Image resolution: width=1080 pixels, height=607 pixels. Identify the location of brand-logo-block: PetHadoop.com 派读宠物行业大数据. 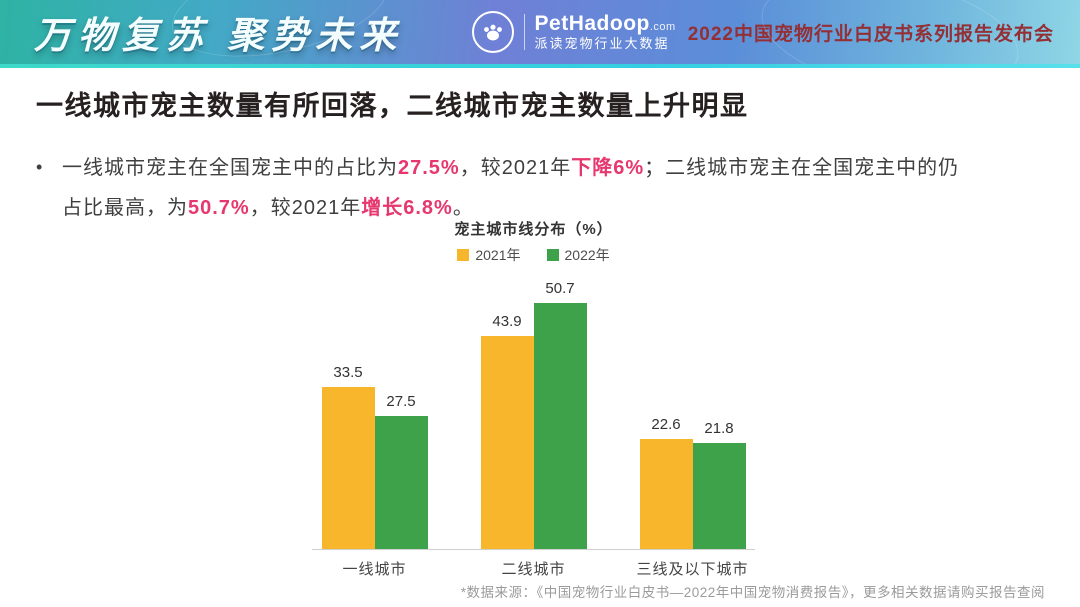
(573, 32).